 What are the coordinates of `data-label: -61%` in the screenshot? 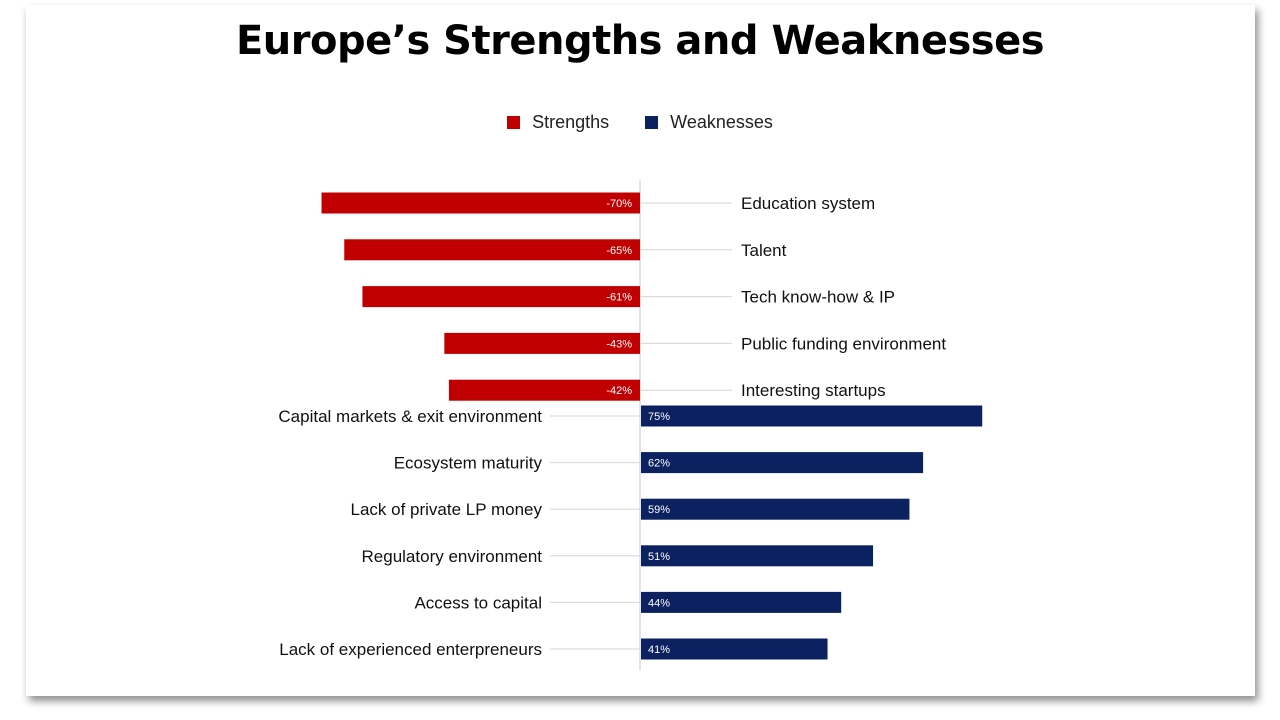 It's located at (619, 298).